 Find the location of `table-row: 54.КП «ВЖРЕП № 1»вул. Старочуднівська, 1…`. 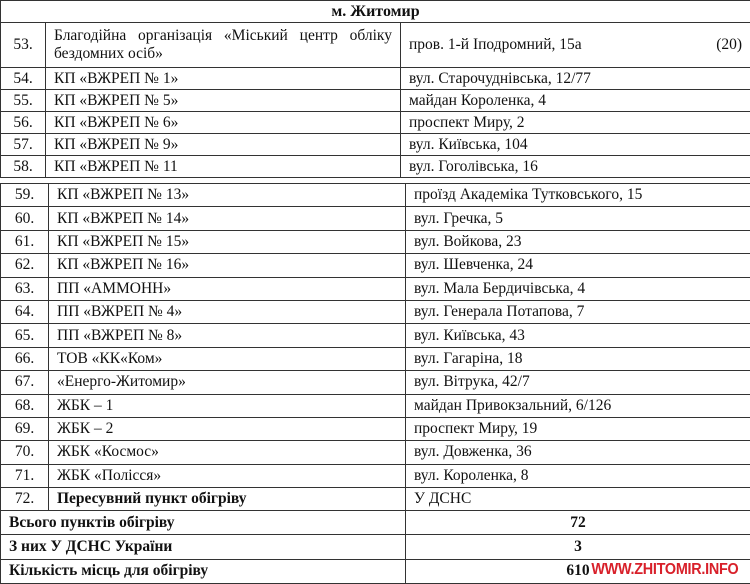

table-row: 54.КП «ВЖРЕП № 1»вул. Старочуднівська, 1… is located at coordinates (375, 79).